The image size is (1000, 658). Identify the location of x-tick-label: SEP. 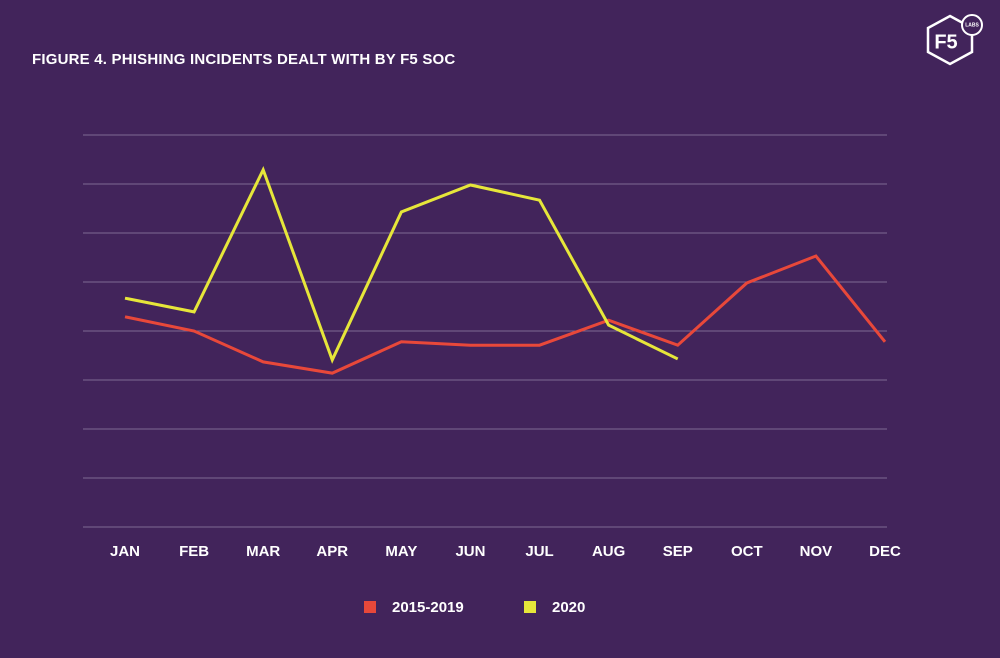
(678, 551).